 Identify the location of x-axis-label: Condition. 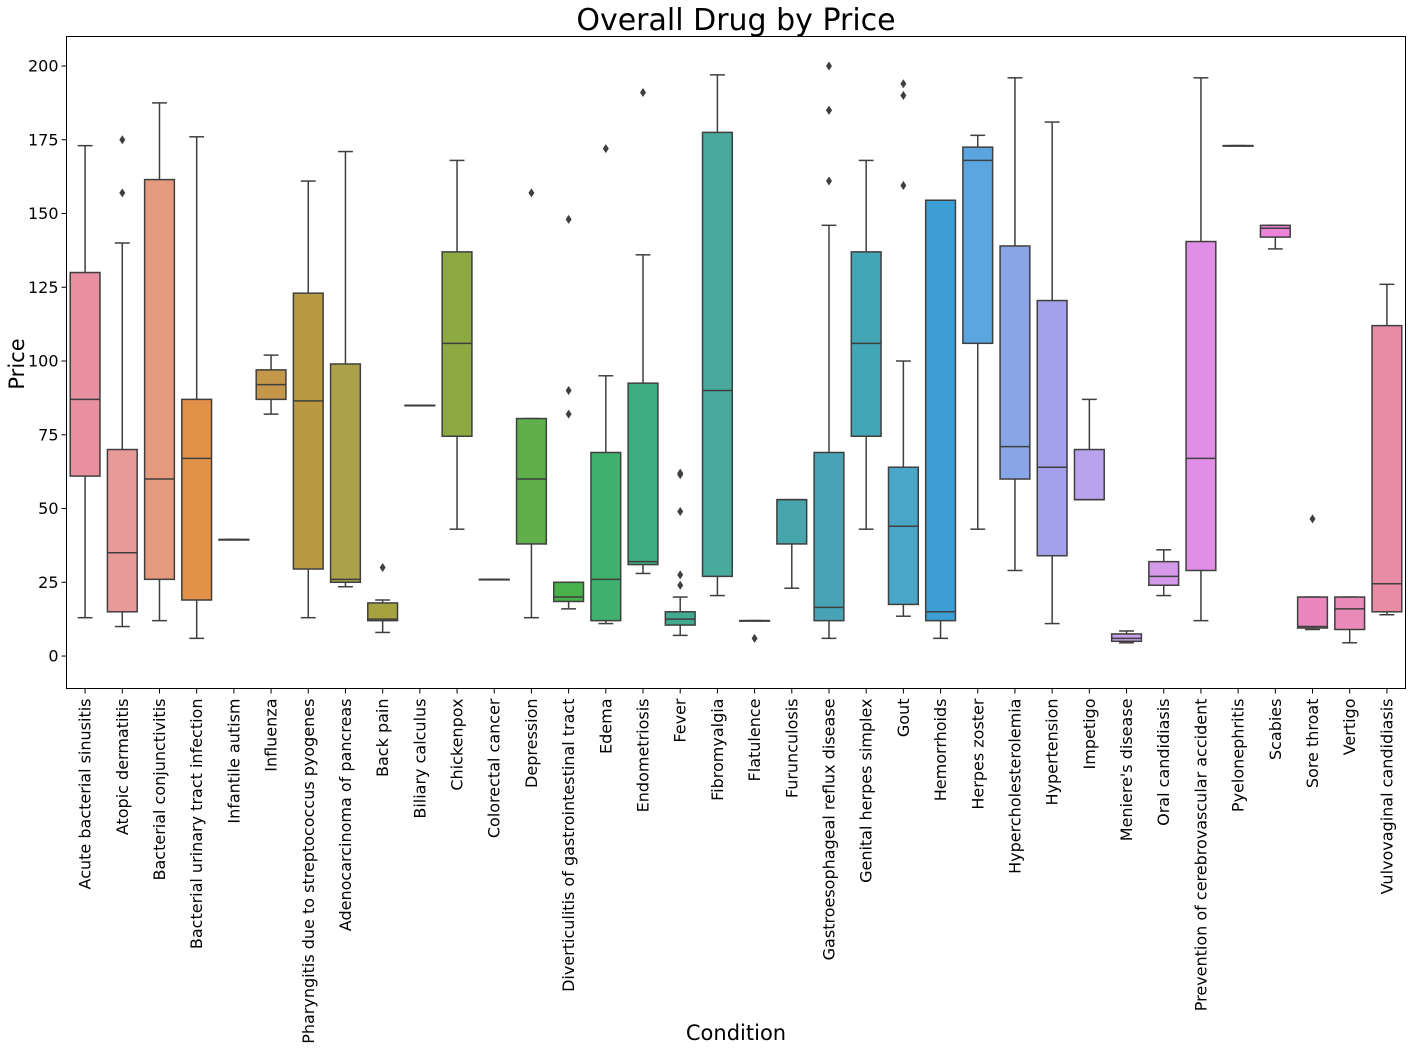
(736, 1033).